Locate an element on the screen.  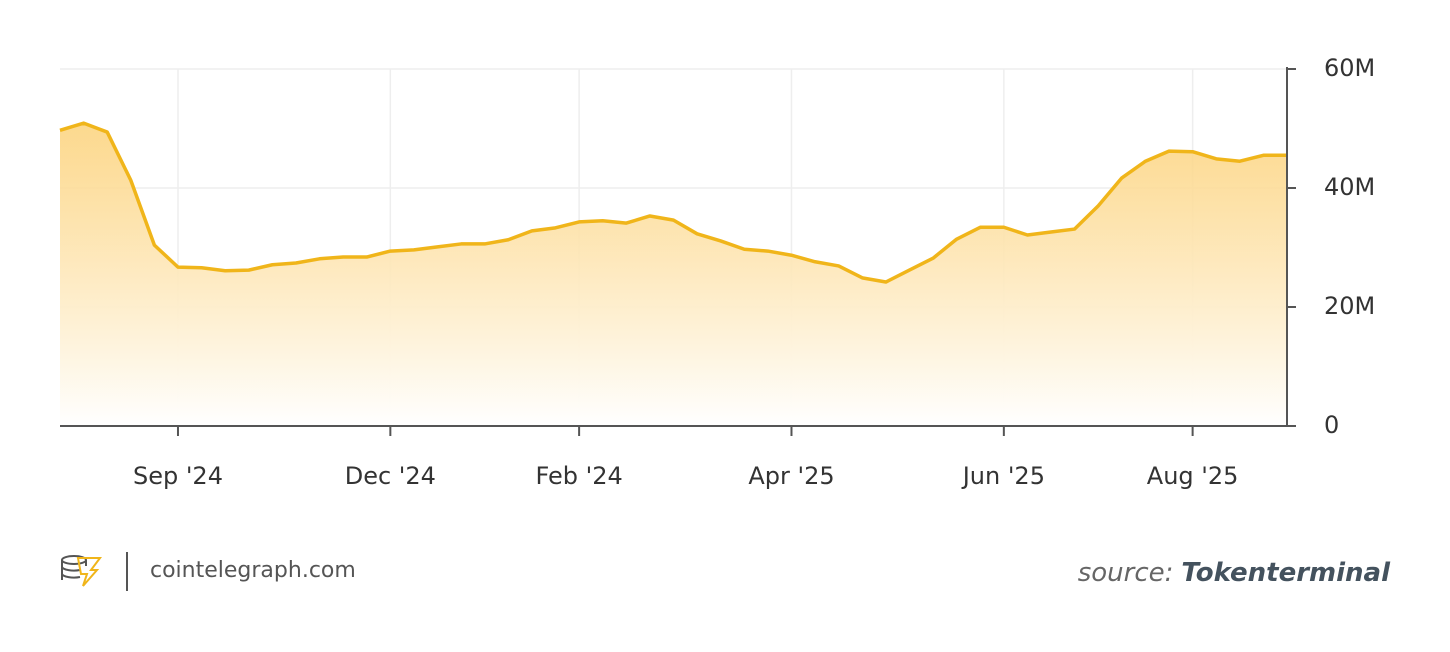
x-tick-label: Sep '24 is located at coordinates (178, 476).